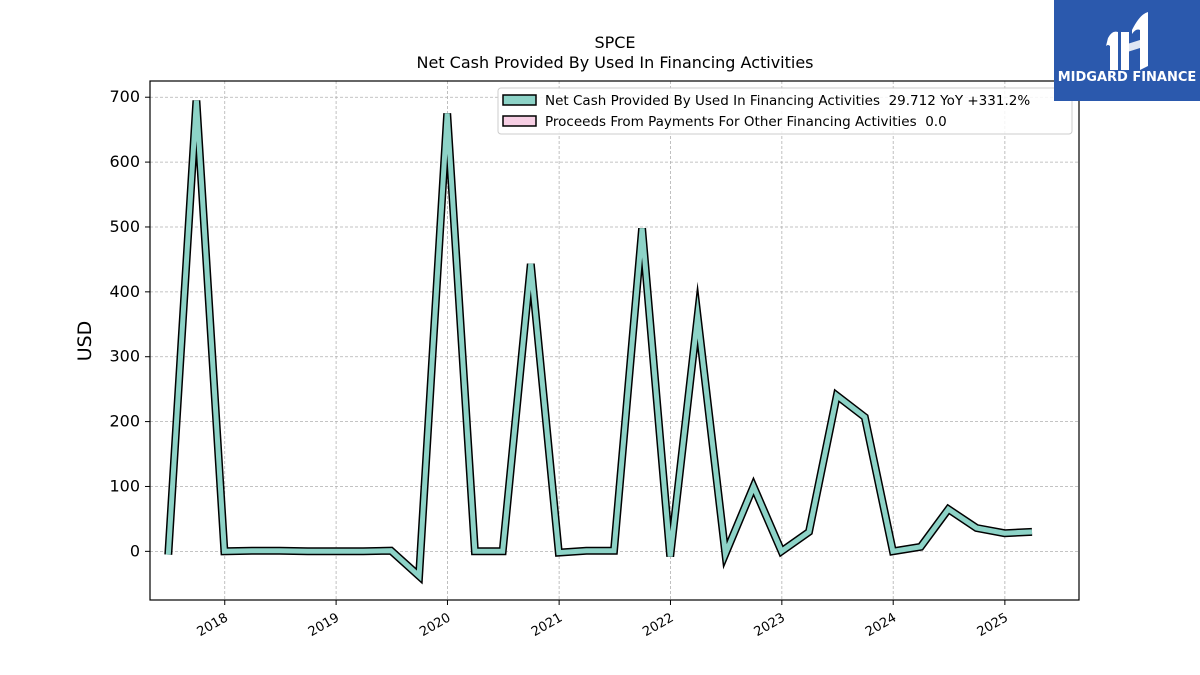  I want to click on chart-title: SPCE, so click(614, 42).